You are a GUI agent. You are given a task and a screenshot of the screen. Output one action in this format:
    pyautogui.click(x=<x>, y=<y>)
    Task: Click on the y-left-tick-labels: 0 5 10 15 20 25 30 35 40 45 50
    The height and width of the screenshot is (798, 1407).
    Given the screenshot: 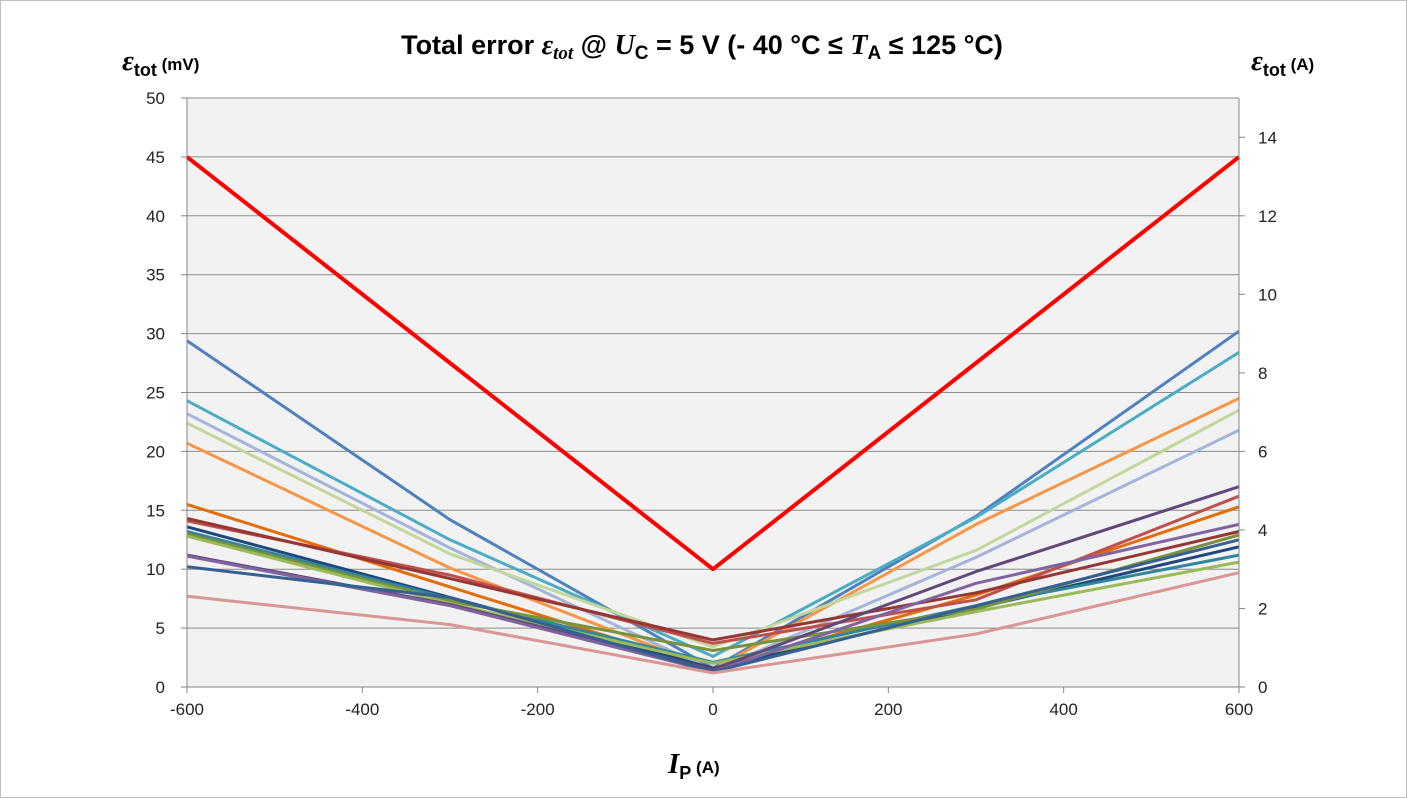 What is the action you would take?
    pyautogui.click(x=155, y=393)
    